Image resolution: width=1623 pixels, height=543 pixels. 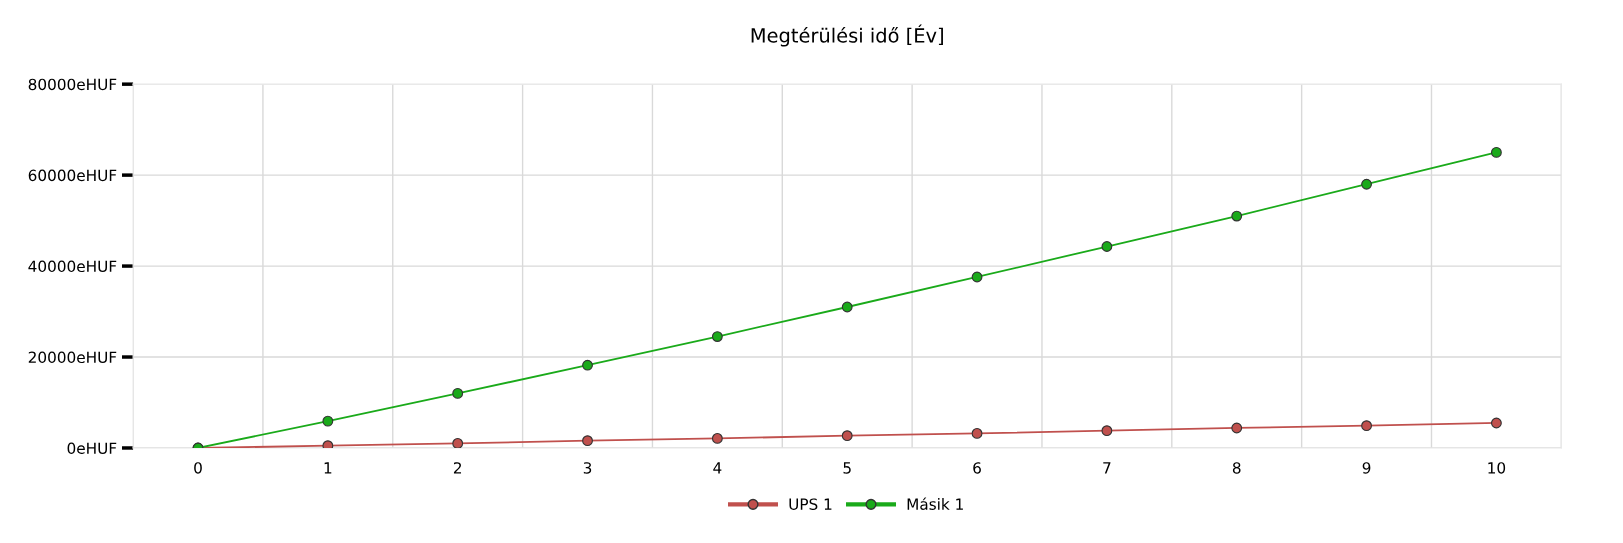 What do you see at coordinates (847, 468) in the screenshot?
I see `x-tick-label: 5` at bounding box center [847, 468].